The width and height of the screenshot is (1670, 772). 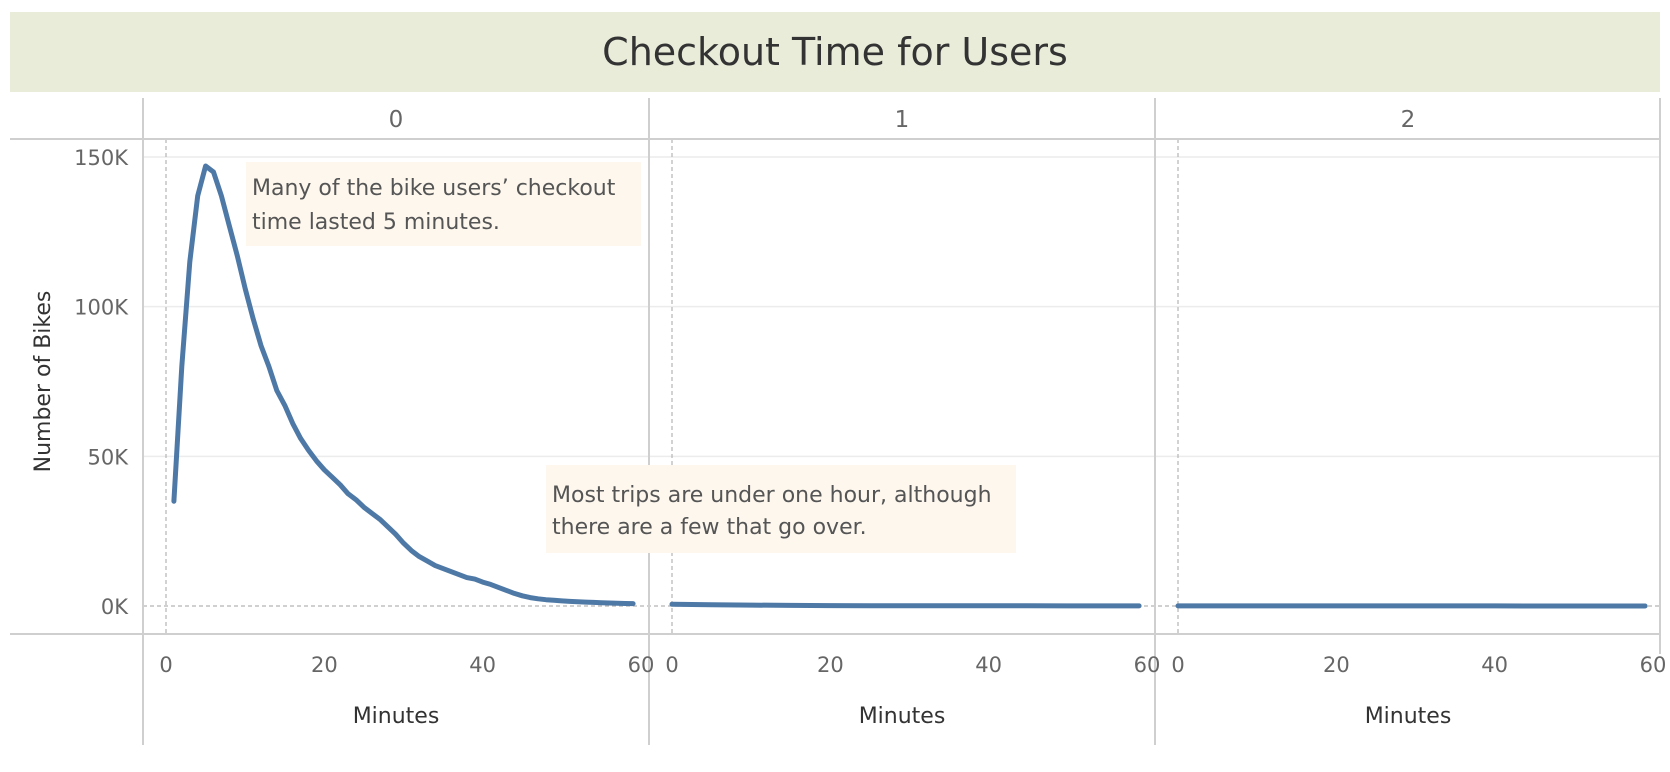 I want to click on annotation-peak-line-2: time lasted 5 minutes., so click(x=376, y=222).